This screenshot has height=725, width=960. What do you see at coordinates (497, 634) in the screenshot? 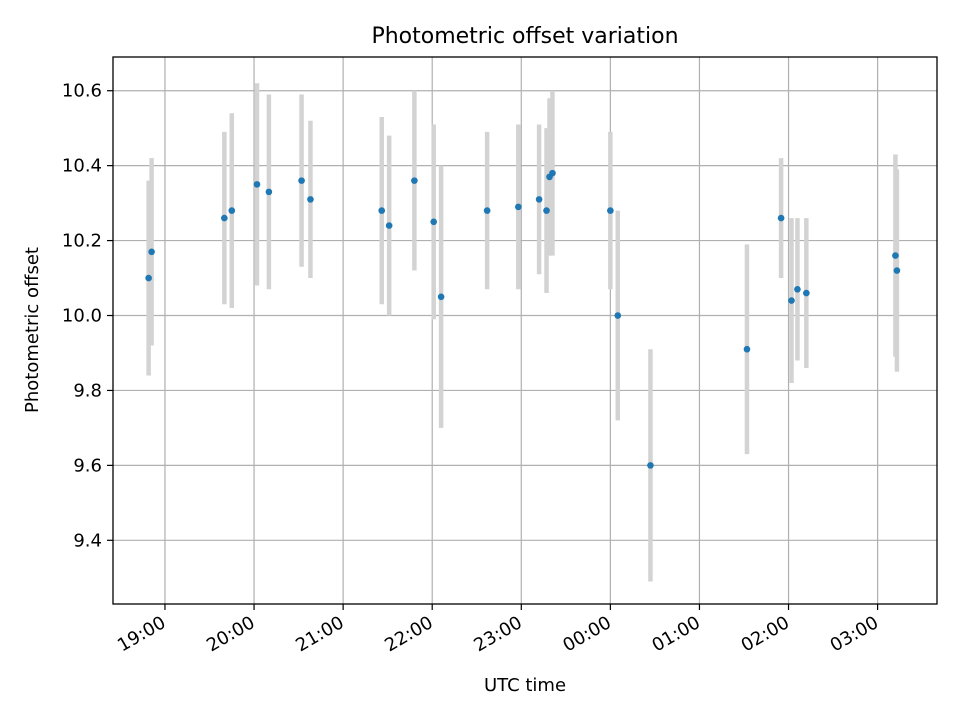
I see `x-tick-label: 23:00` at bounding box center [497, 634].